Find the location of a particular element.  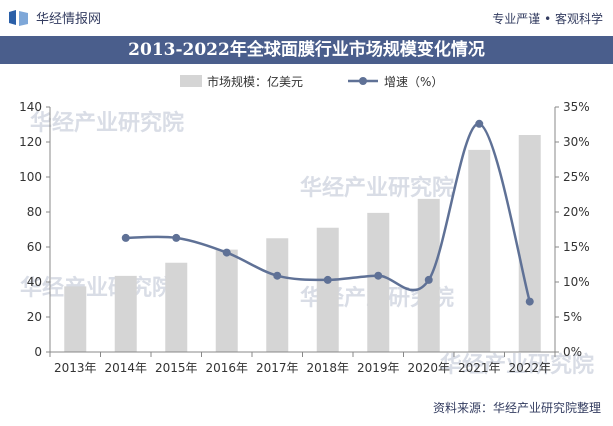

y-left-tick-label: 100 is located at coordinates (30, 177).